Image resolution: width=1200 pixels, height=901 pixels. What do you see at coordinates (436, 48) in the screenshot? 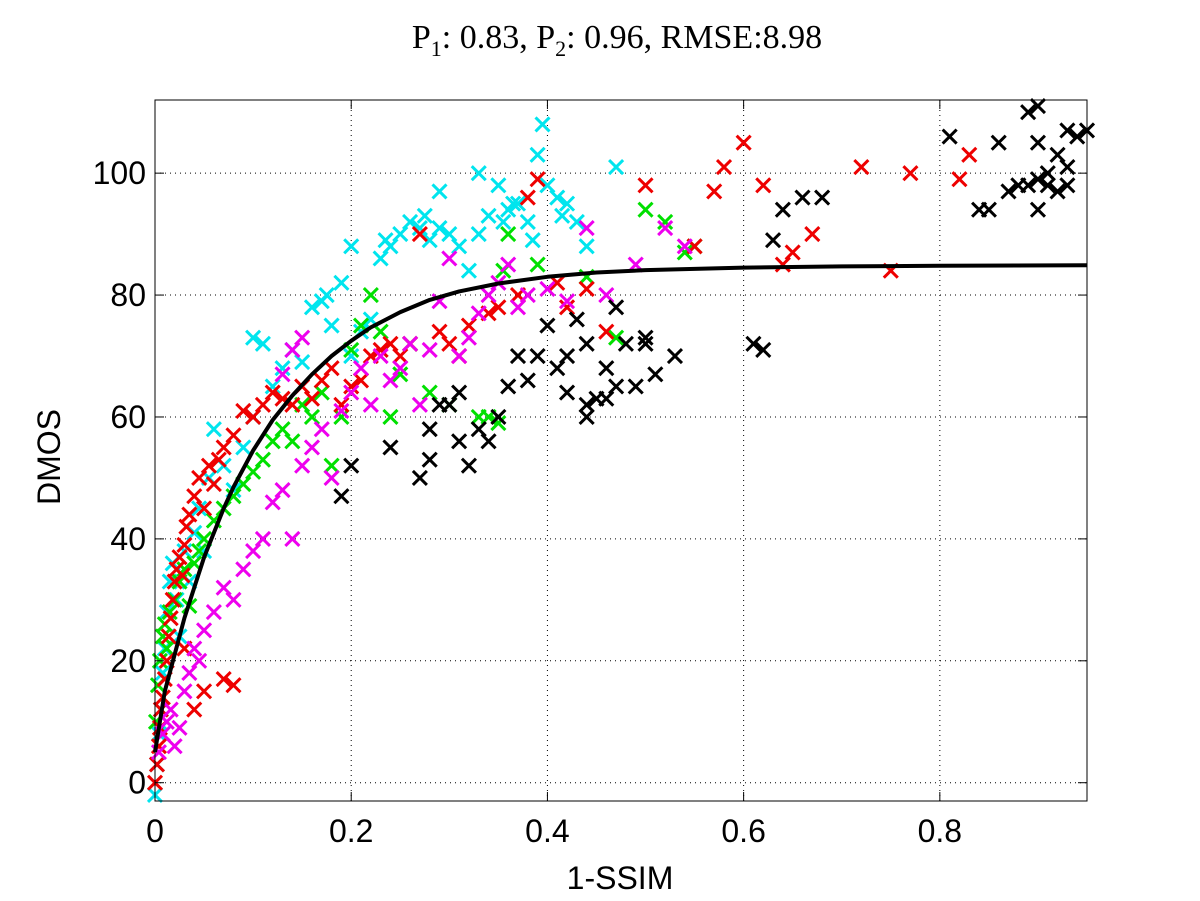
I see `title-p1-subscript: 1` at bounding box center [436, 48].